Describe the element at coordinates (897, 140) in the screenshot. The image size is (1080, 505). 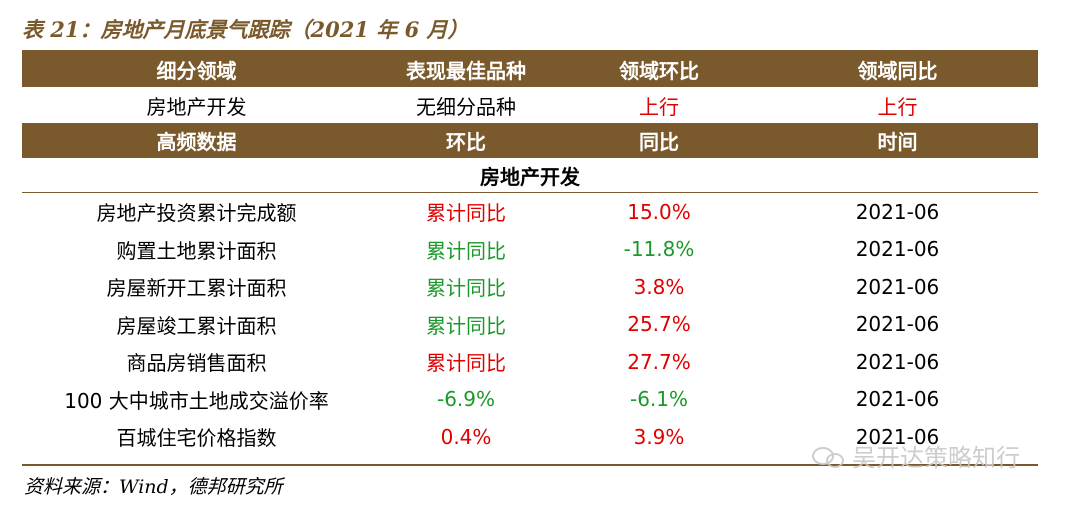
I see `header-cell: 时间` at that location.